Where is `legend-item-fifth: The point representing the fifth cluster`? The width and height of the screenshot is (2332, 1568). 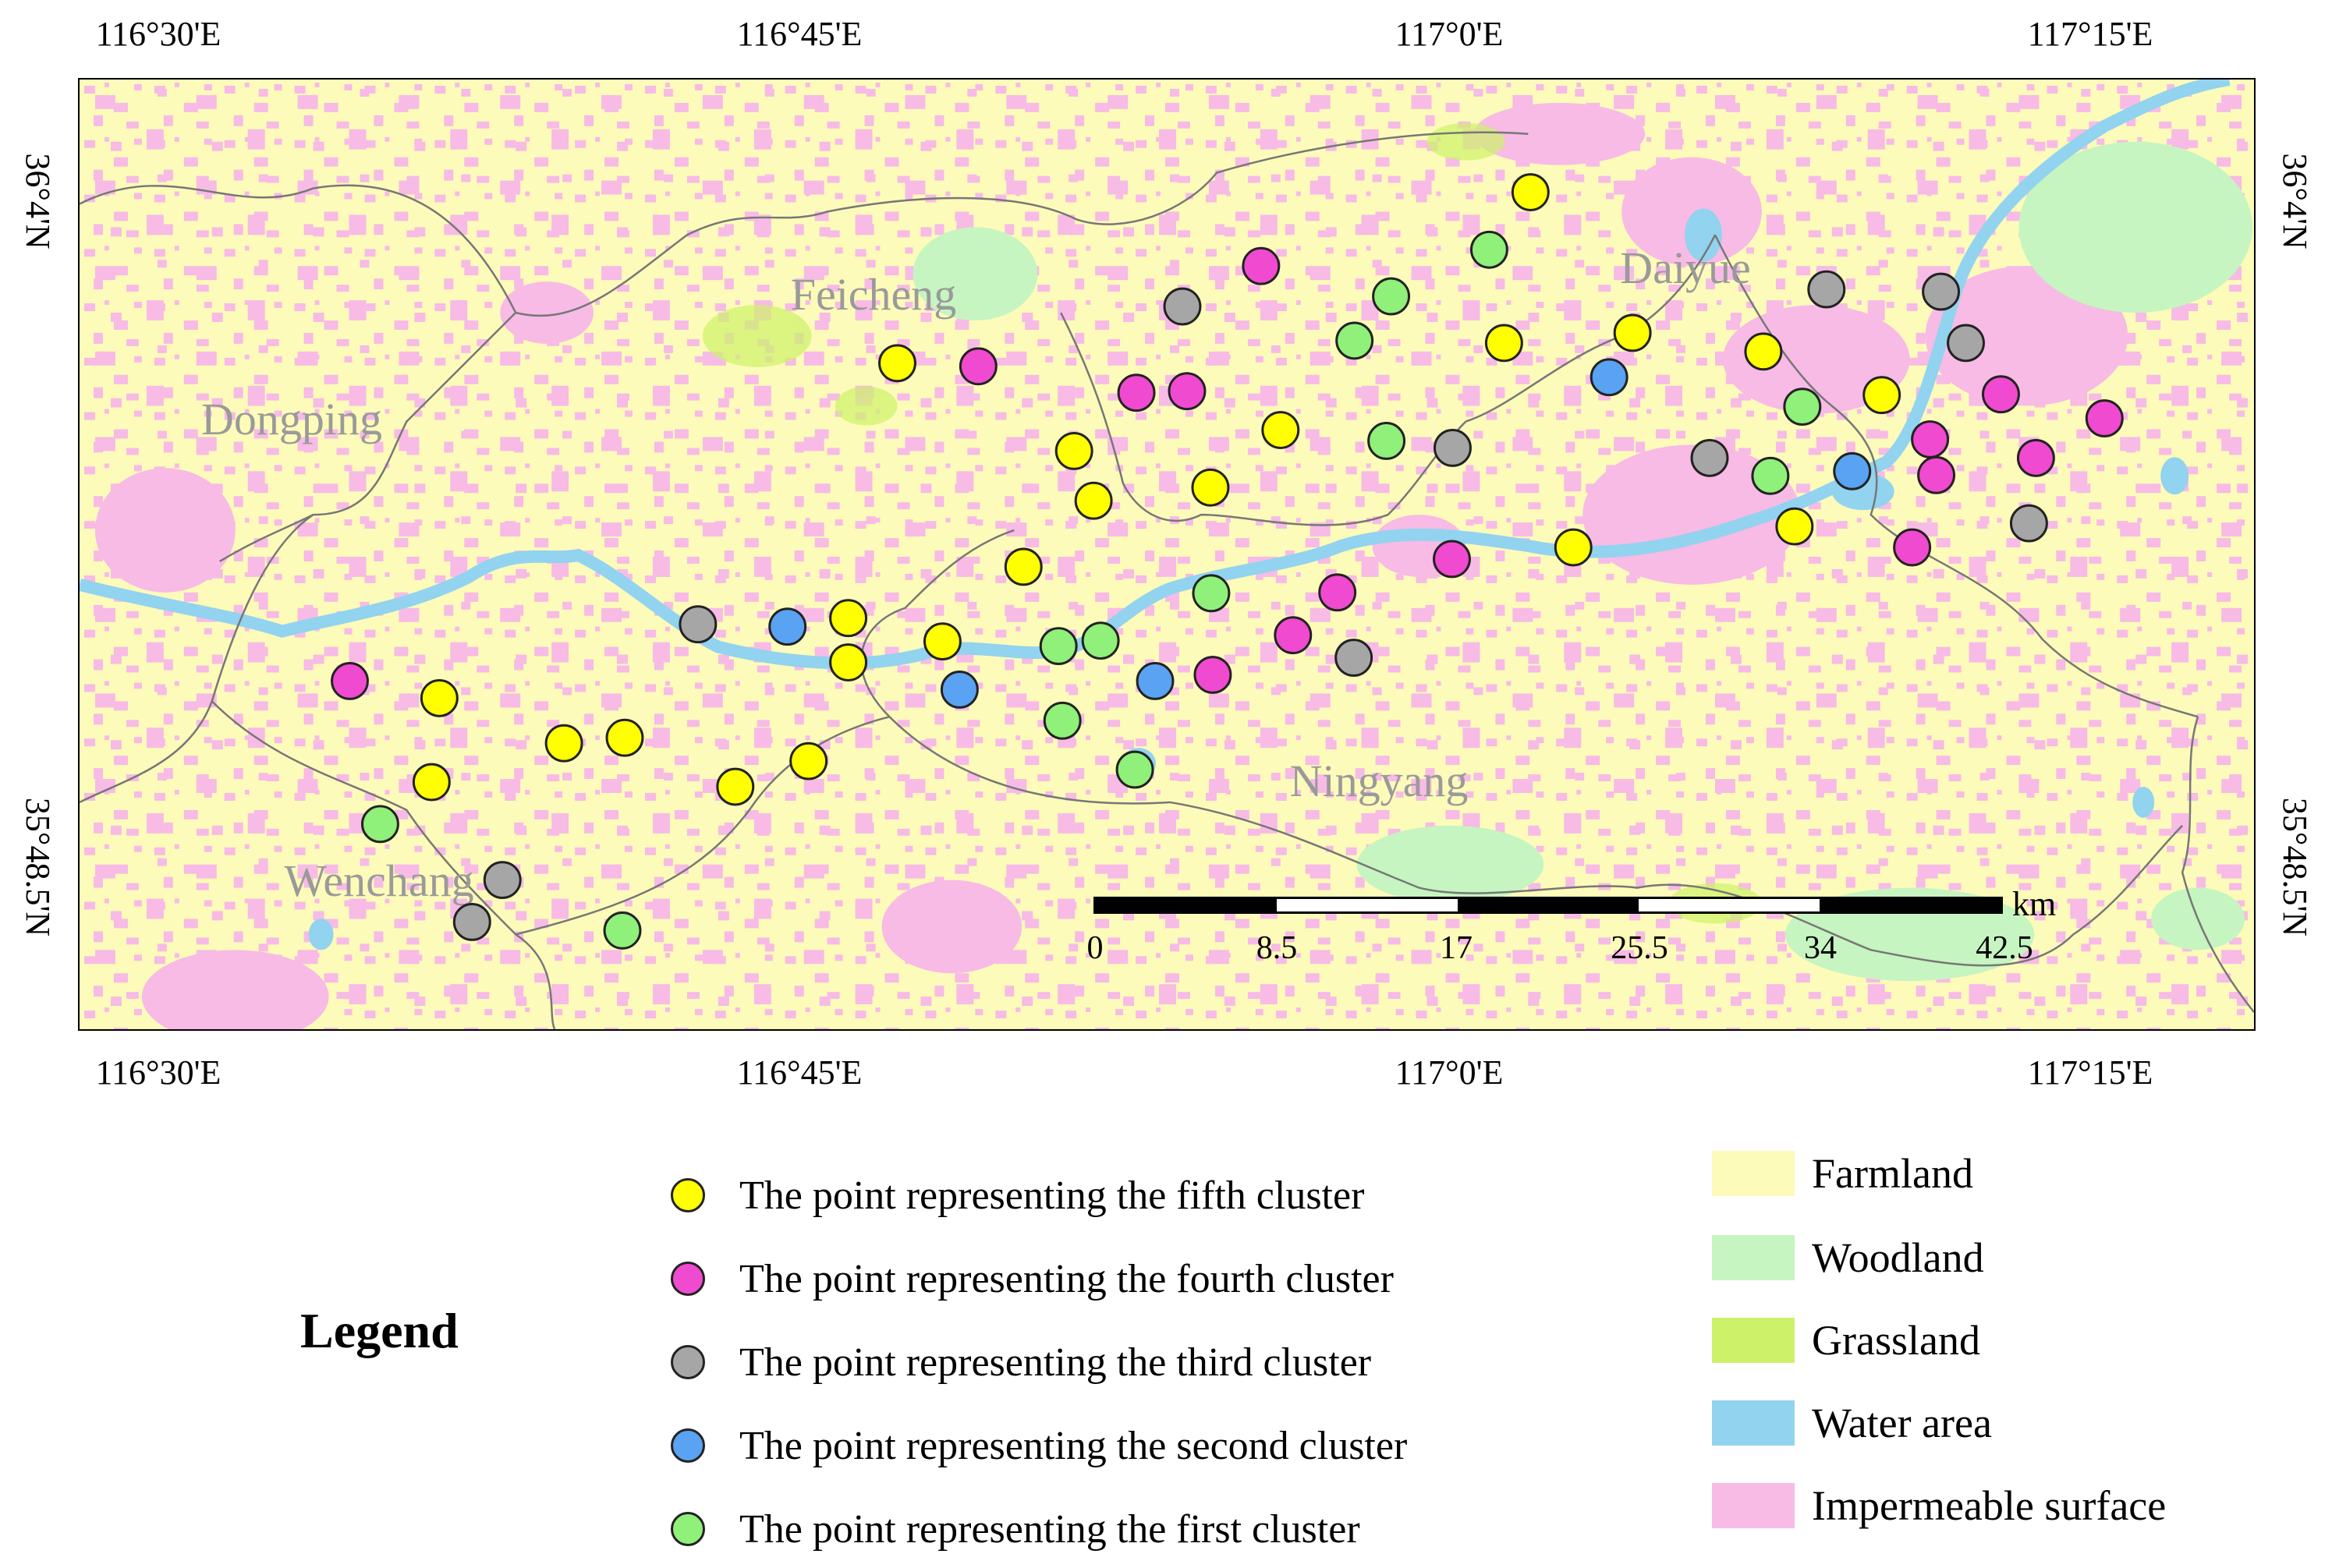
legend-item-fifth: The point representing the fifth cluster is located at coordinates (1018, 1195).